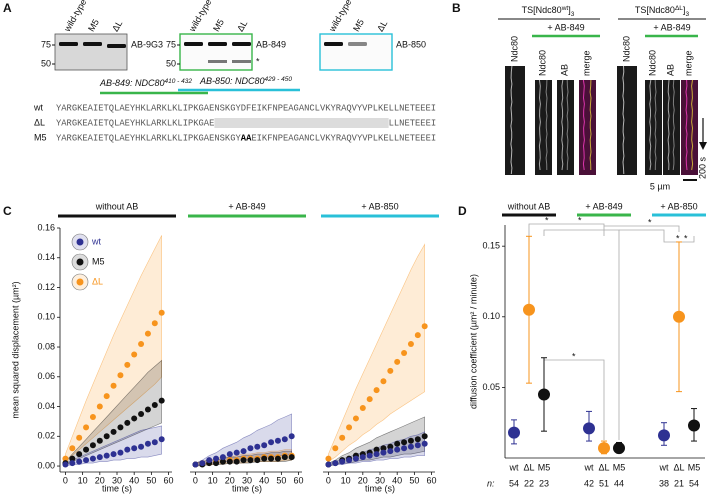 This screenshot has height=501, width=709. Describe the element at coordinates (328, 480) in the screenshot. I see `x-tick-label: 0` at that location.